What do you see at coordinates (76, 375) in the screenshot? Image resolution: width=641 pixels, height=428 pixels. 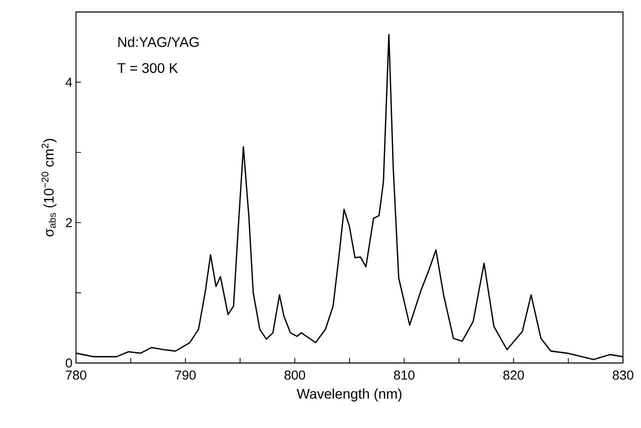 I see `x-tick-label: 780` at bounding box center [76, 375].